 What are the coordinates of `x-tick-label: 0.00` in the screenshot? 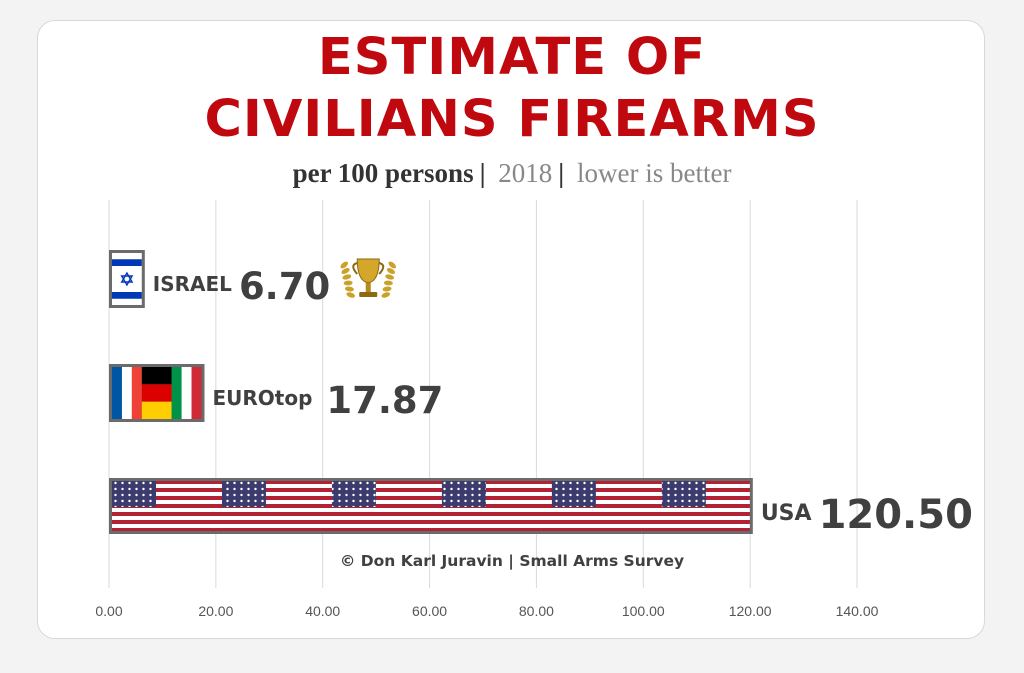 It's located at (108, 611).